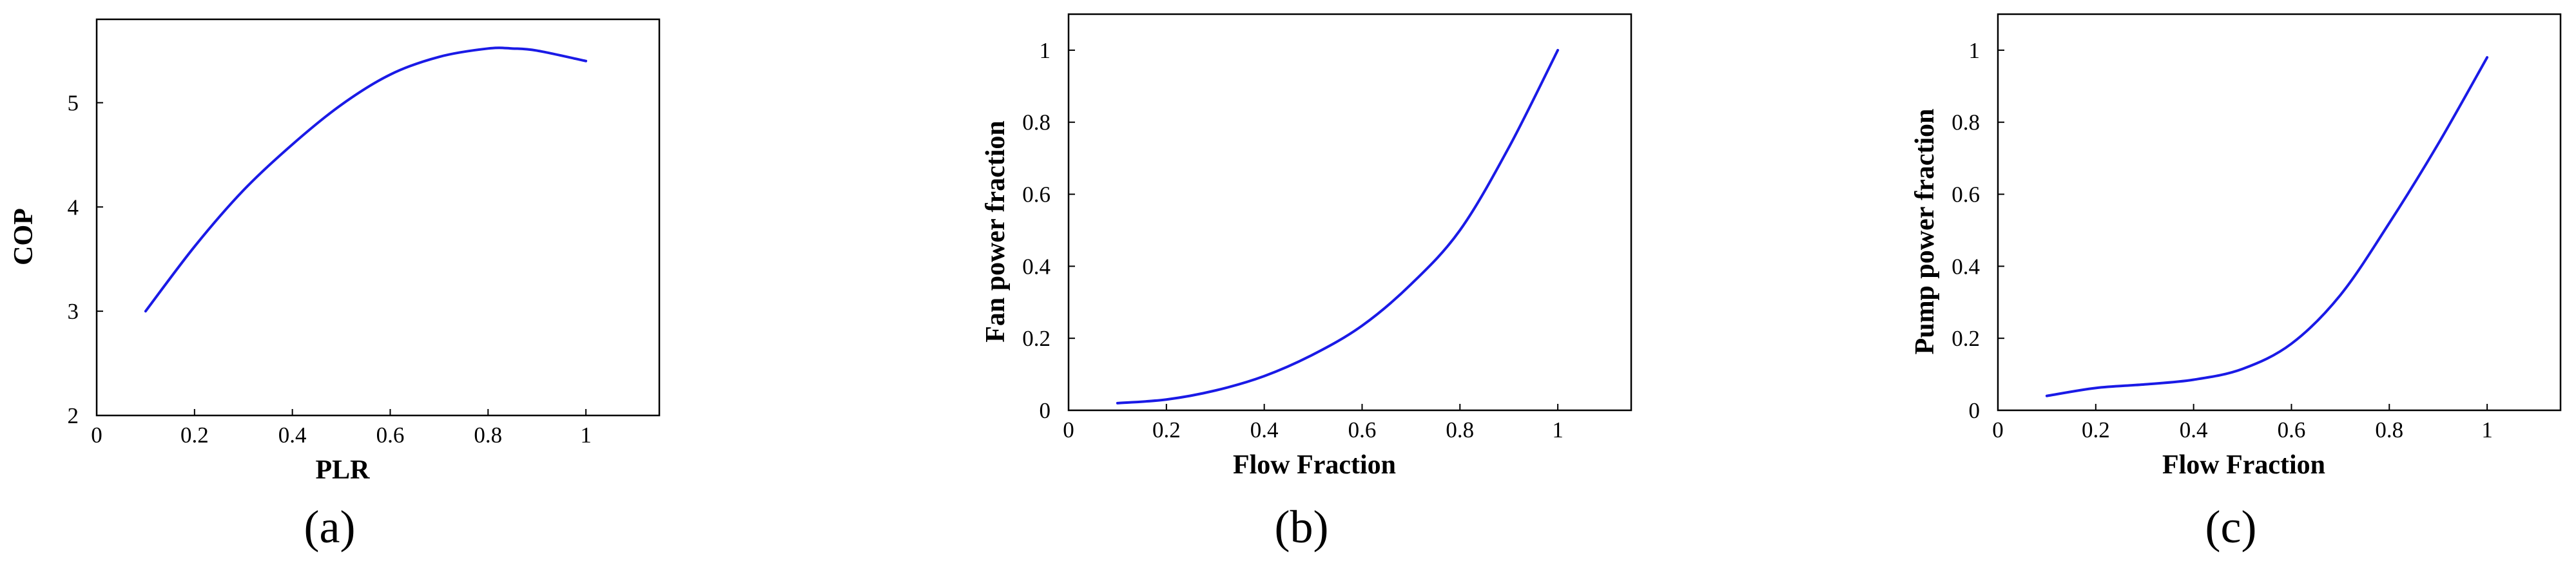 The height and width of the screenshot is (581, 2576). I want to click on x-axis-title: PLR, so click(343, 470).